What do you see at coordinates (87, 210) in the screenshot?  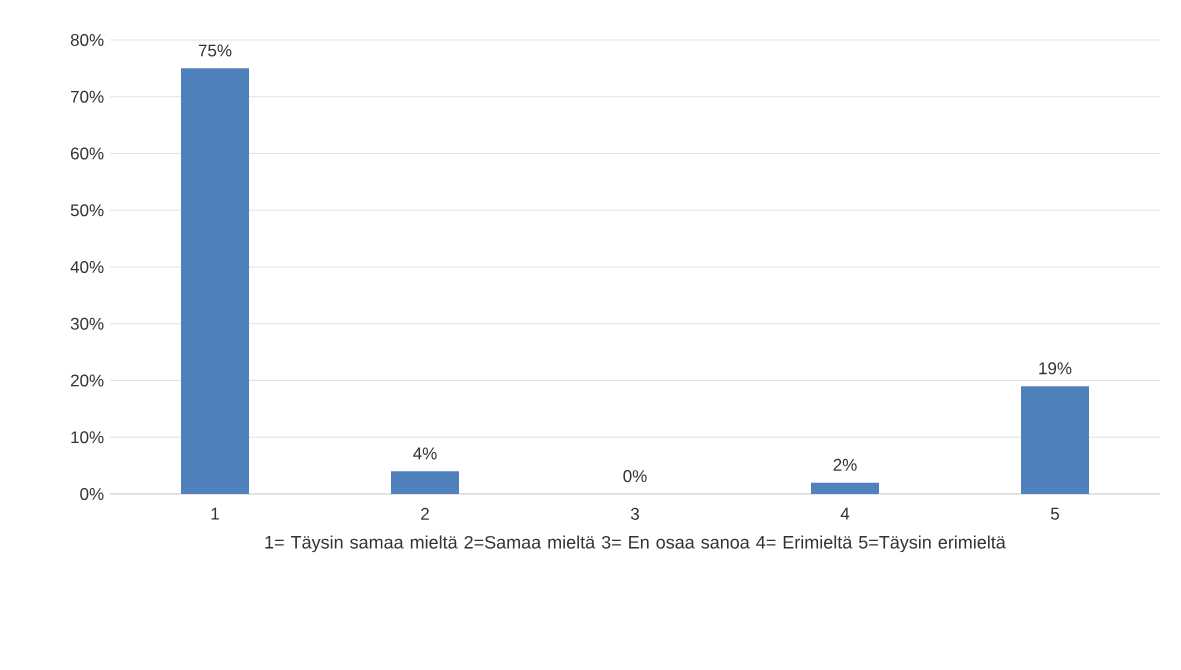 I see `y-tick-label: 50%` at bounding box center [87, 210].